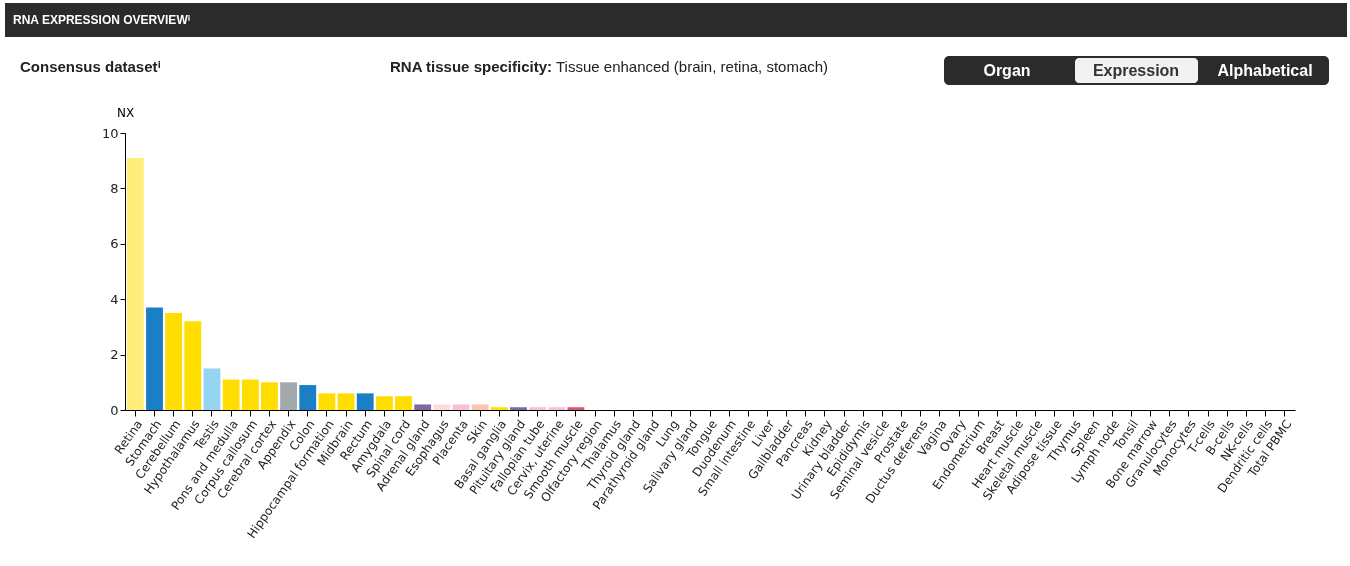  I want to click on chart-subtitle: Consensus datasetⁱ, so click(90, 66).